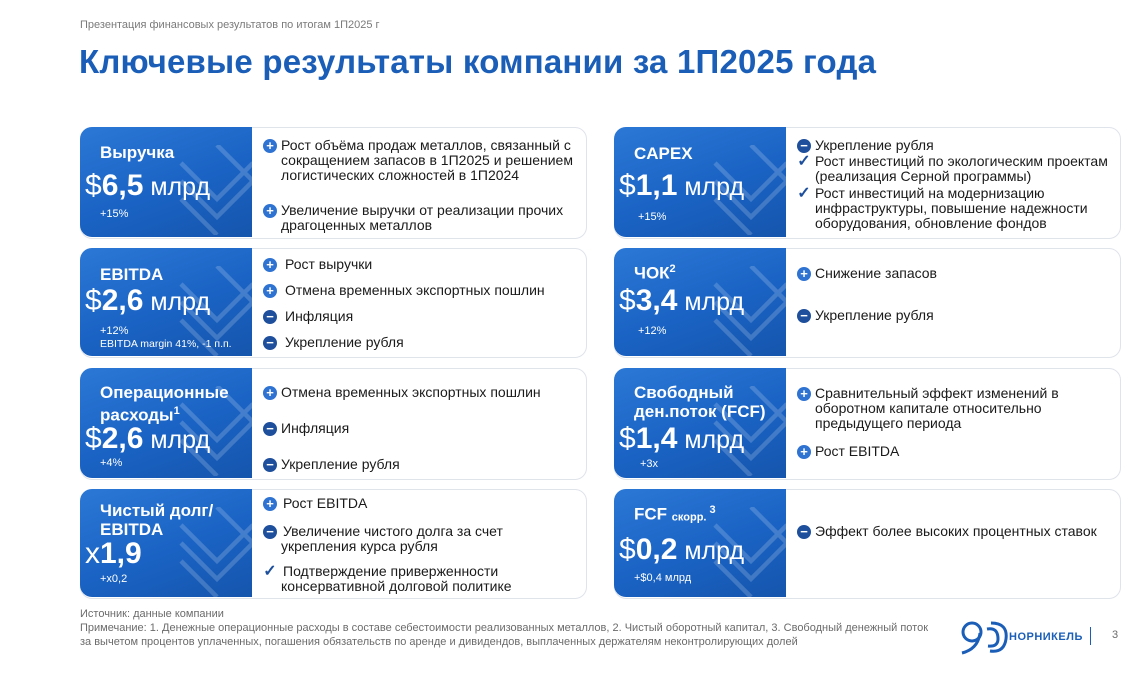 This screenshot has height=673, width=1146. I want to click on kpi-name: ЧОК2, so click(655, 273).